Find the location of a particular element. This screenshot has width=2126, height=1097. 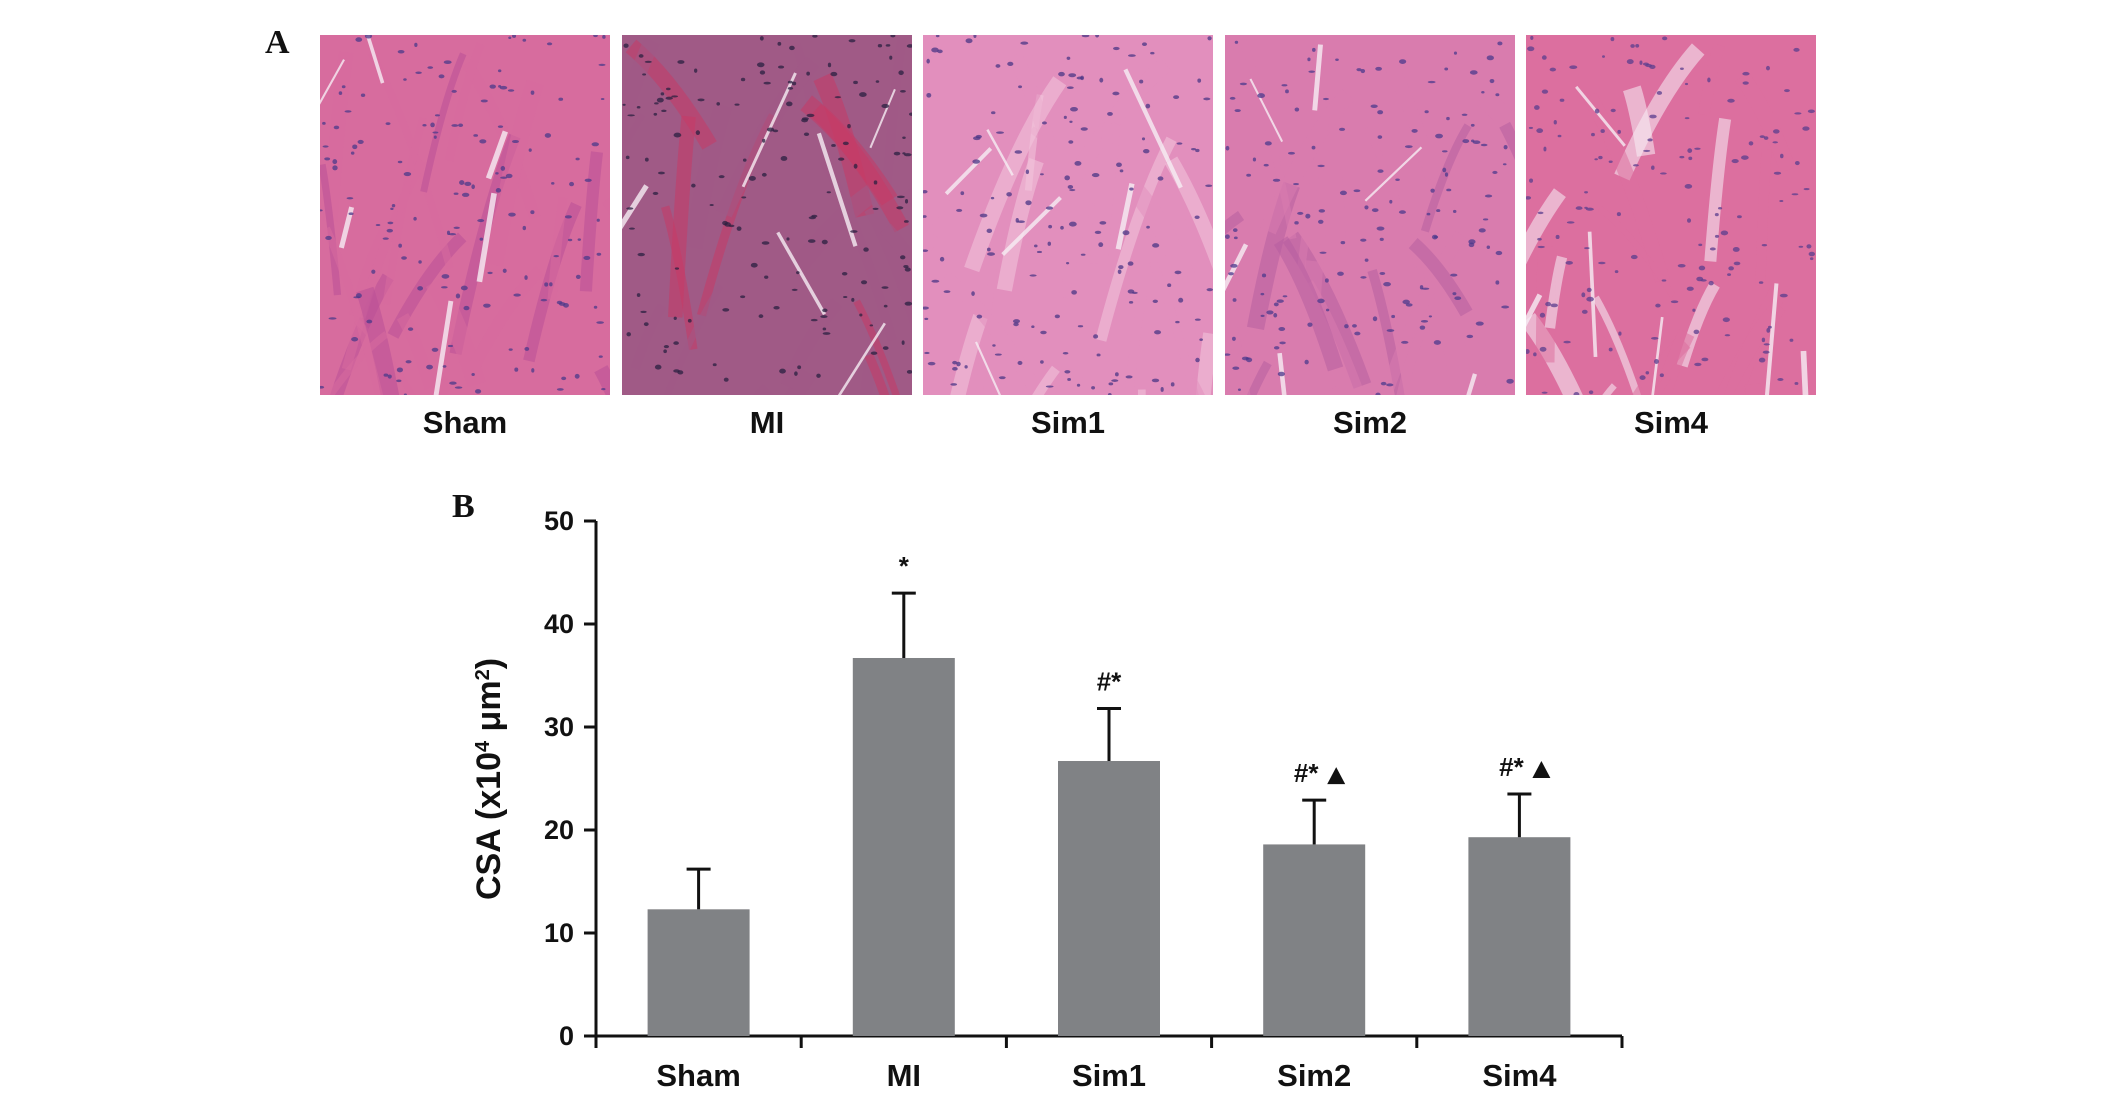

micrograph-label-mi: MI is located at coordinates (767, 422).